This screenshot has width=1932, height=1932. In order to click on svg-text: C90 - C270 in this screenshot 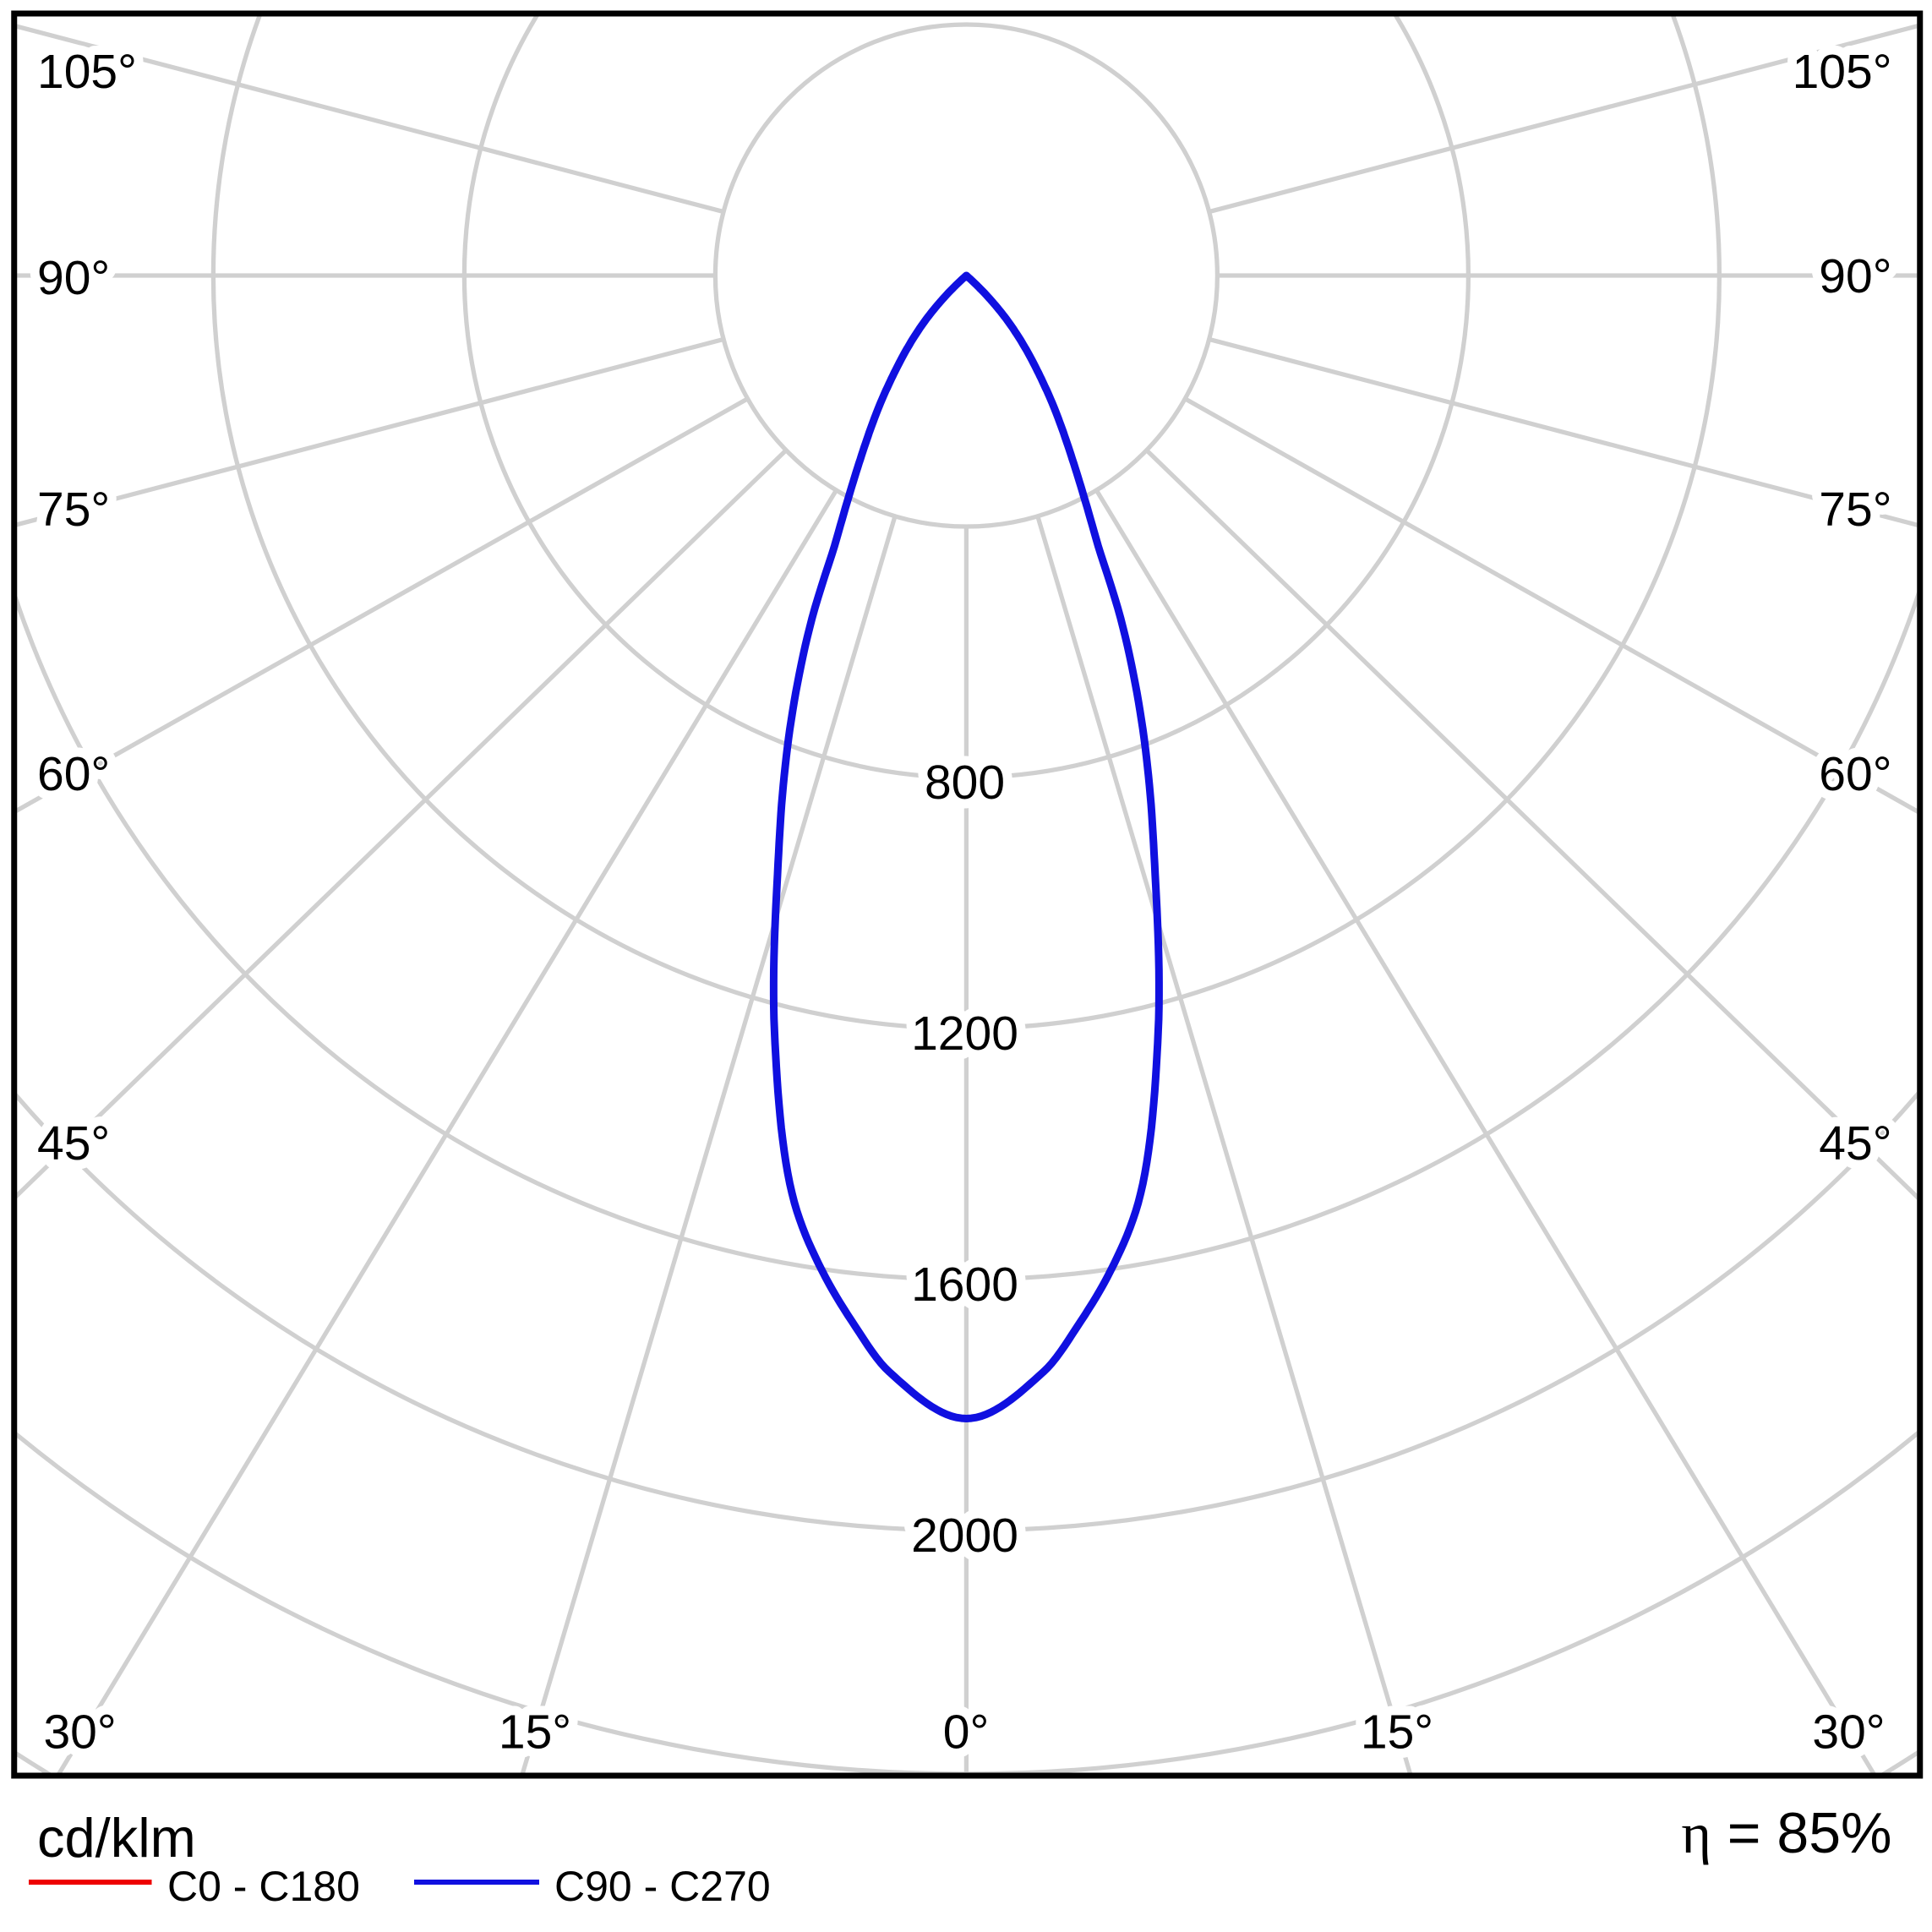, I will do `click(662, 1887)`.